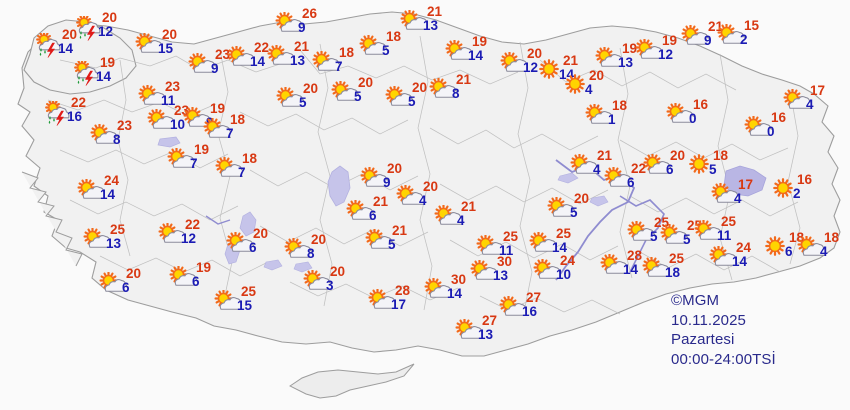  Describe the element at coordinates (818, 90) in the screenshot. I see `max-temperature: 17` at that location.